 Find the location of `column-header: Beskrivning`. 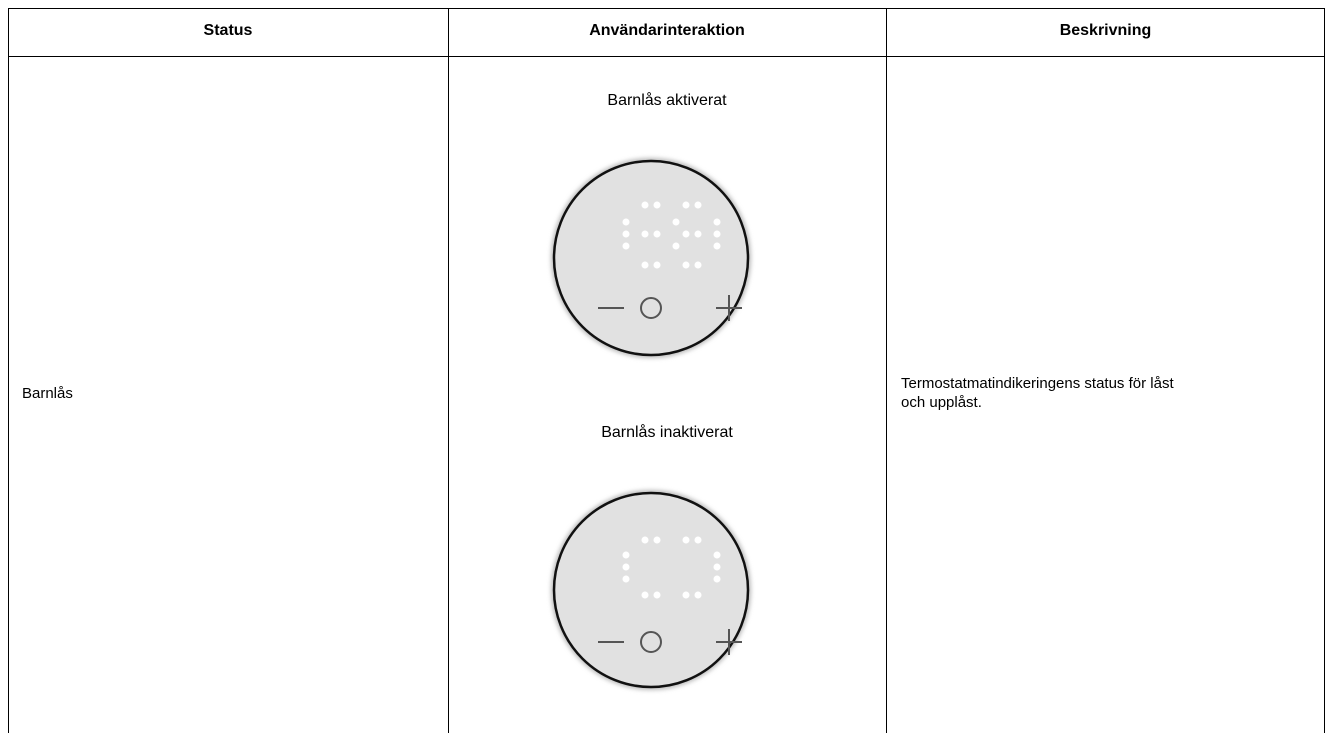

column-header: Beskrivning is located at coordinates (1105, 30).